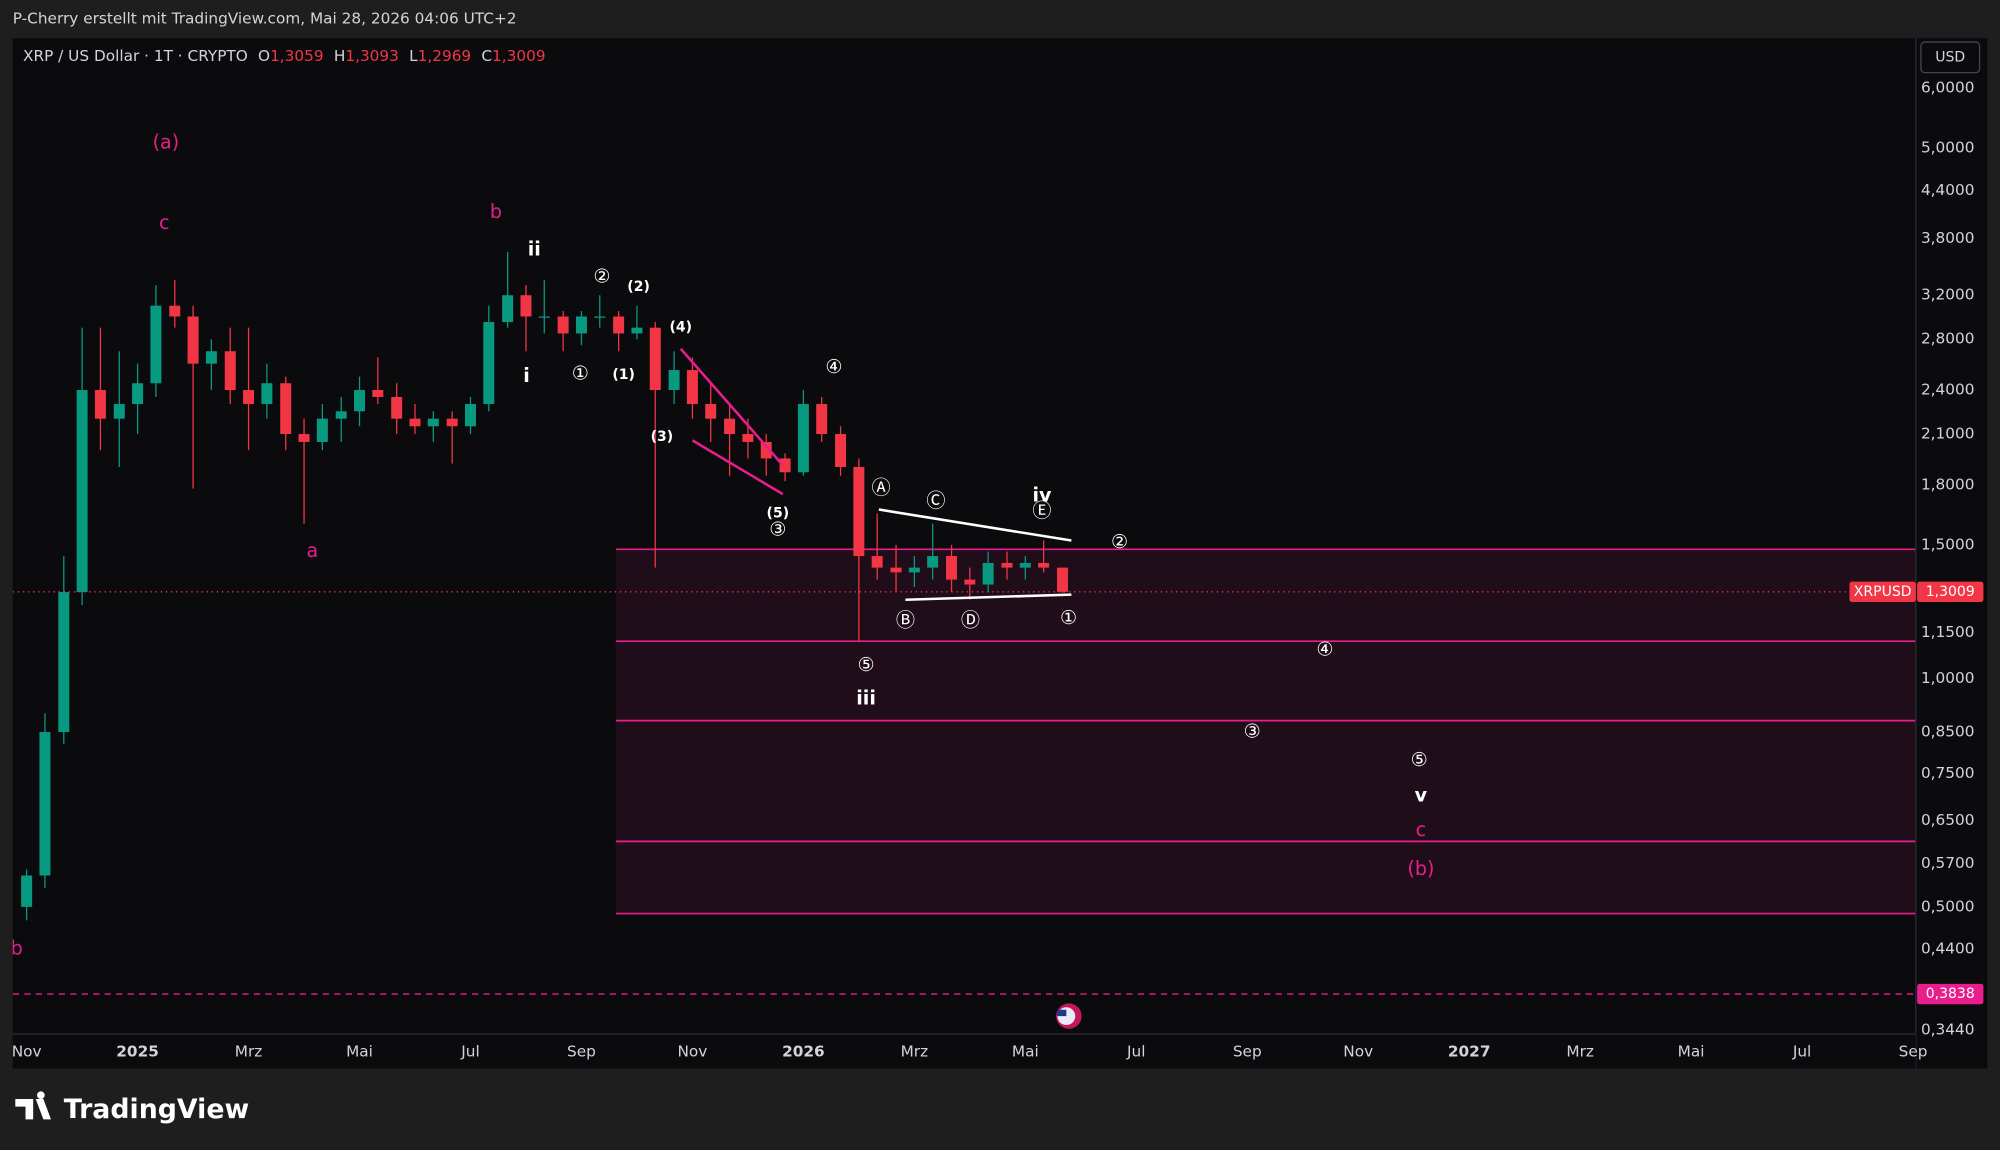 The height and width of the screenshot is (1150, 2000). Describe the element at coordinates (297, 56) in the screenshot. I see `ohlc-value: 1,3059` at that location.